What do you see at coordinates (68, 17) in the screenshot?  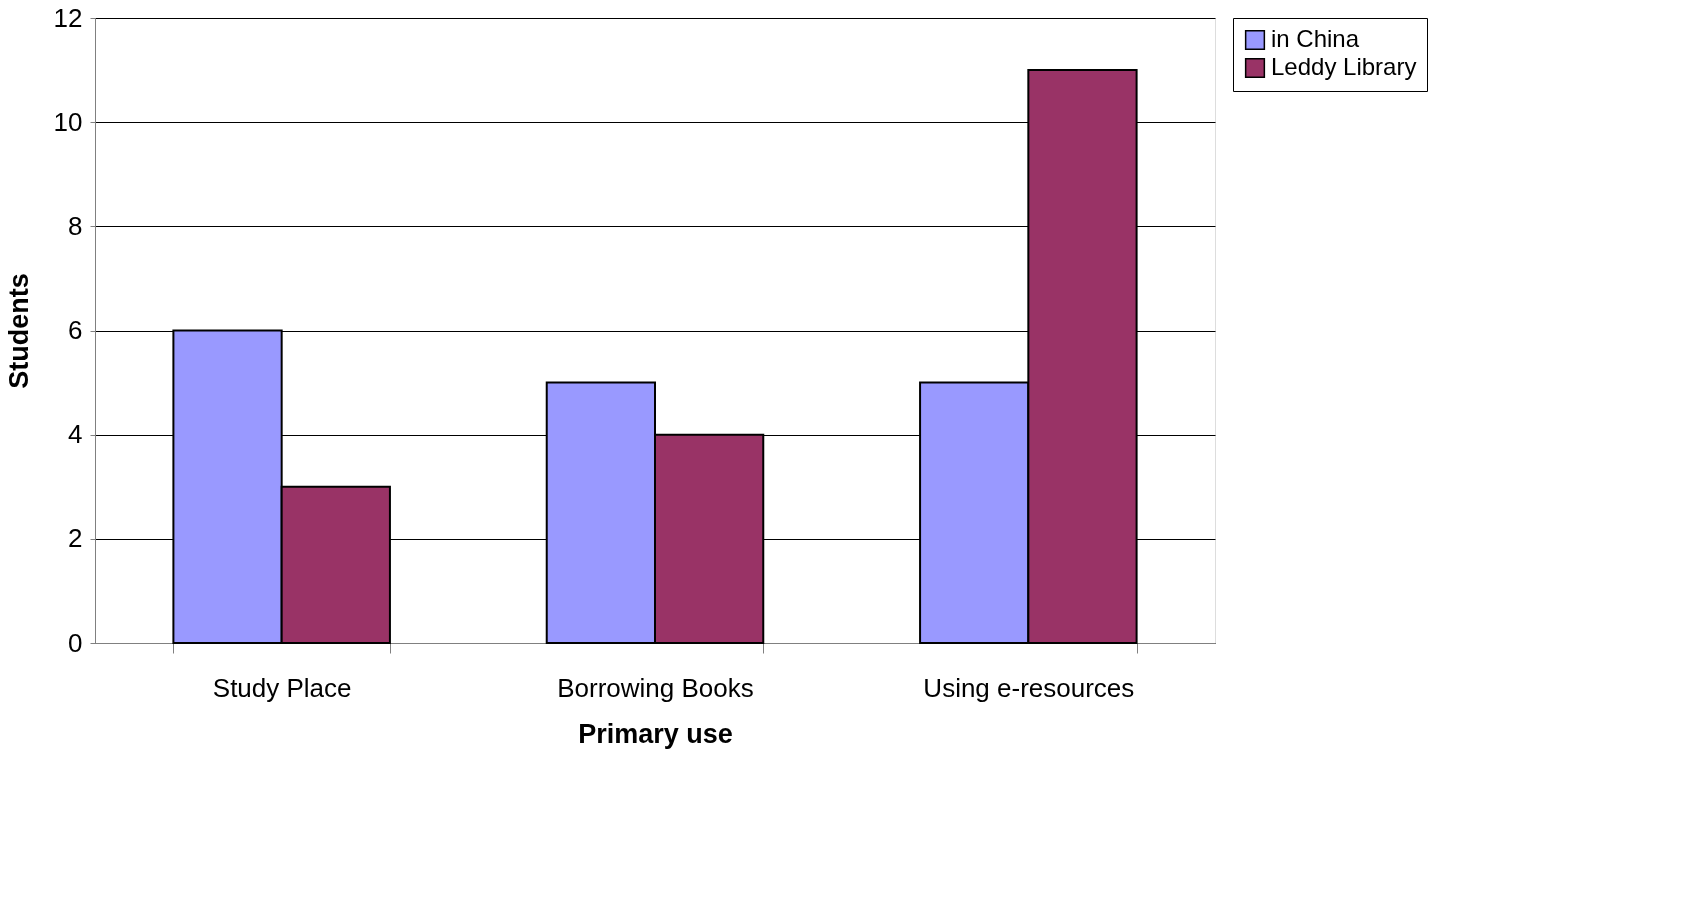 I see `y-tick-label: 12` at bounding box center [68, 17].